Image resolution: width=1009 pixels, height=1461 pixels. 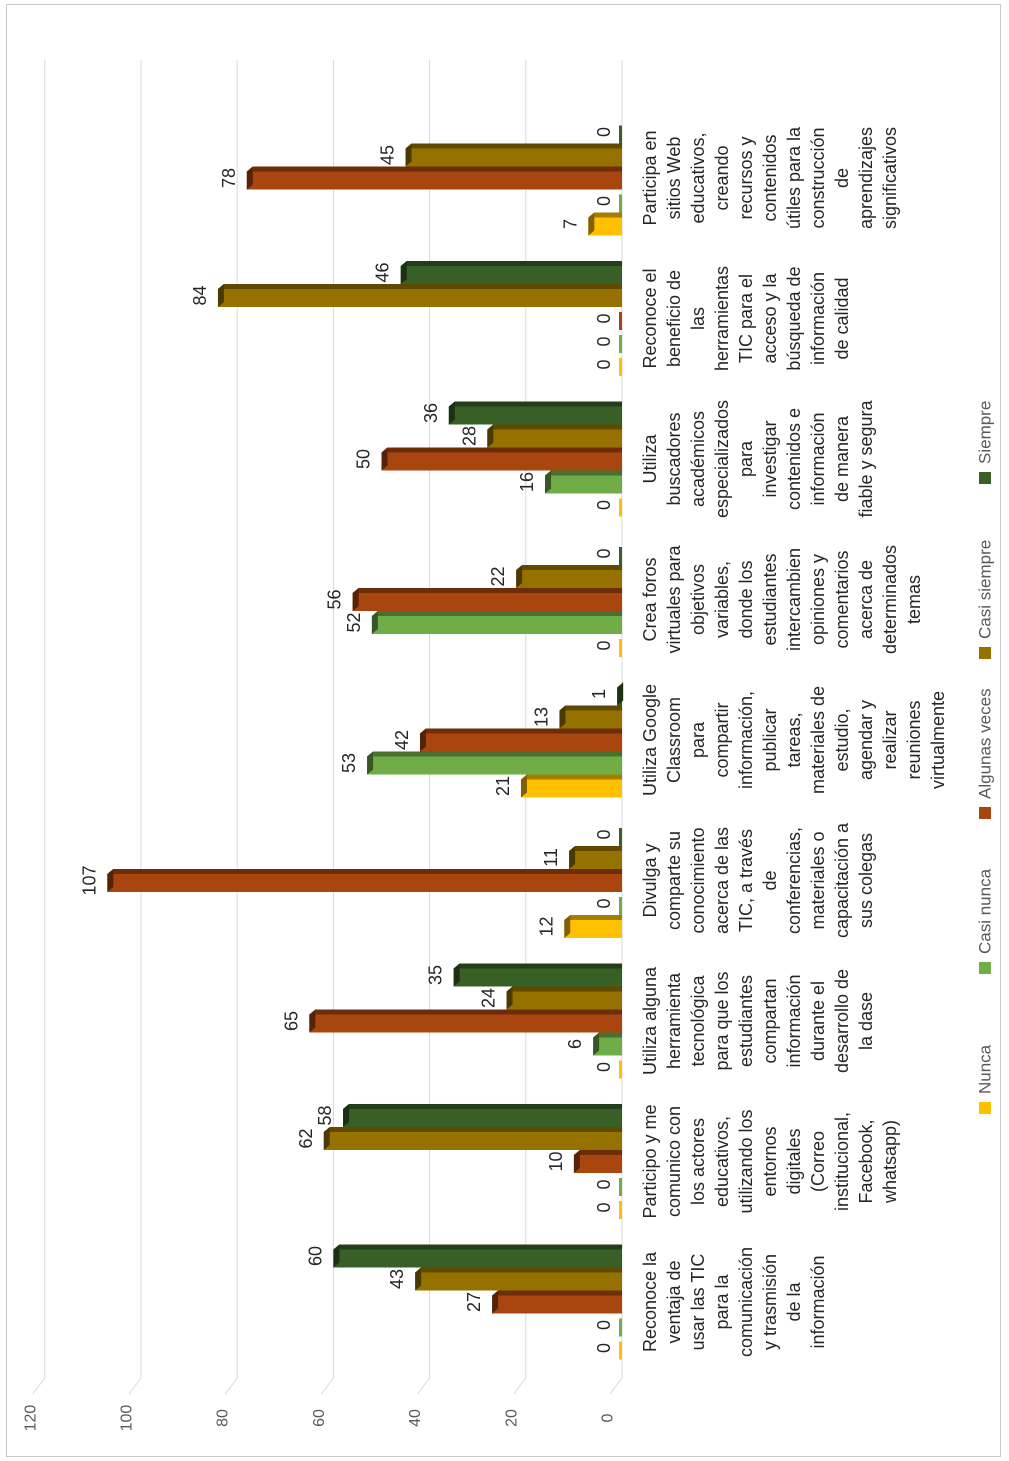 What do you see at coordinates (794, 1302) in the screenshot?
I see `category-label-line: de la` at bounding box center [794, 1302].